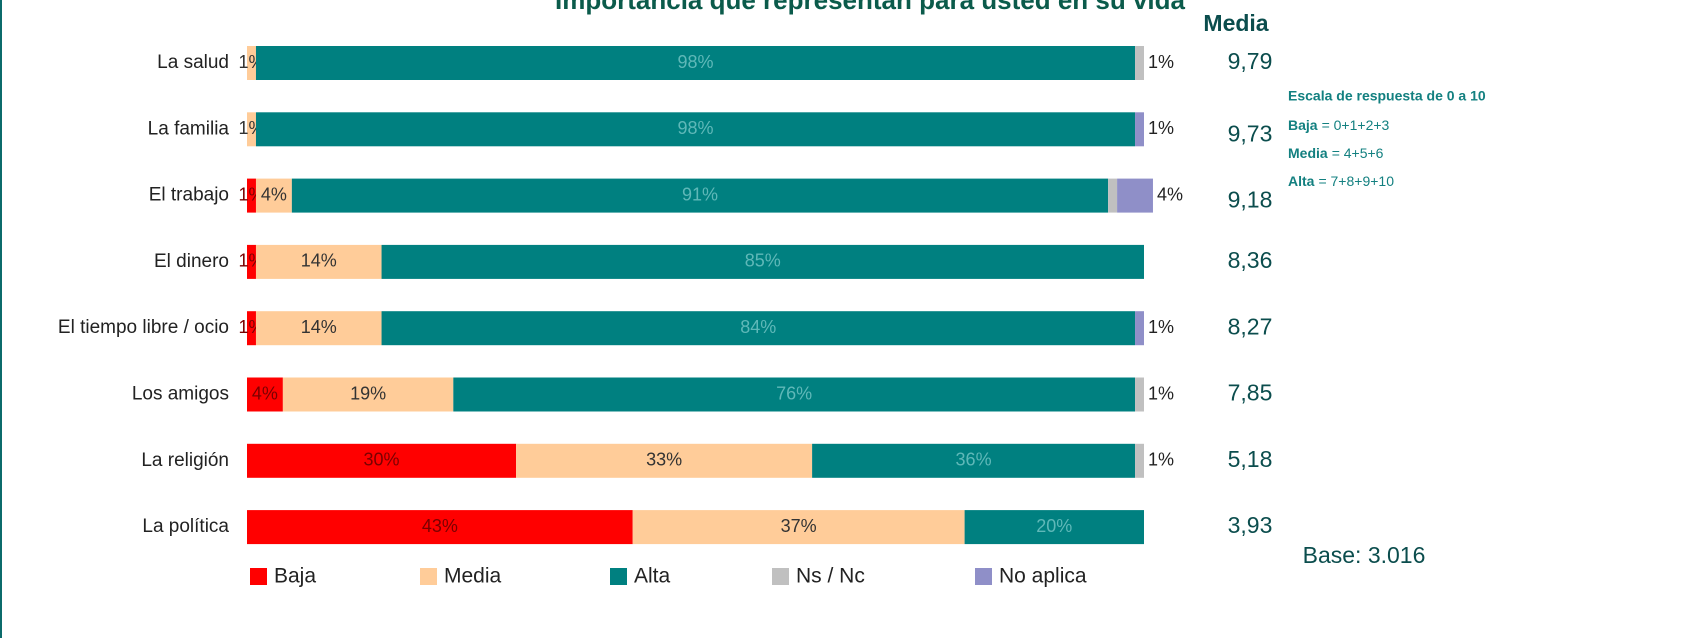 This screenshot has height=638, width=1702. I want to click on note-text: = 4+5+6, so click(1358, 153).